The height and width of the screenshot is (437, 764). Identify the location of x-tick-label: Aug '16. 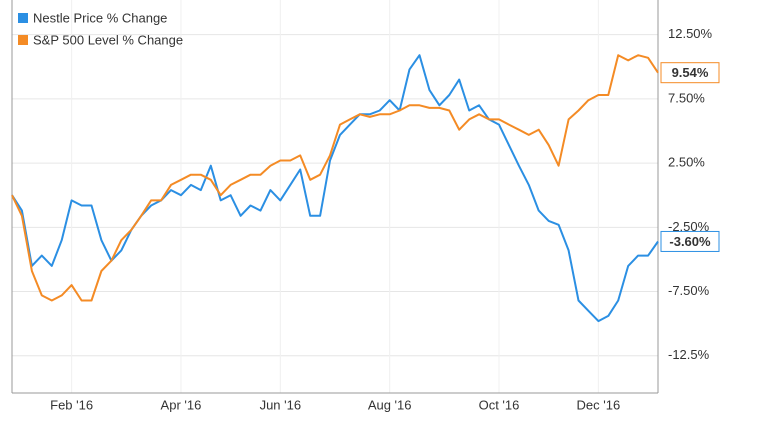
(390, 404).